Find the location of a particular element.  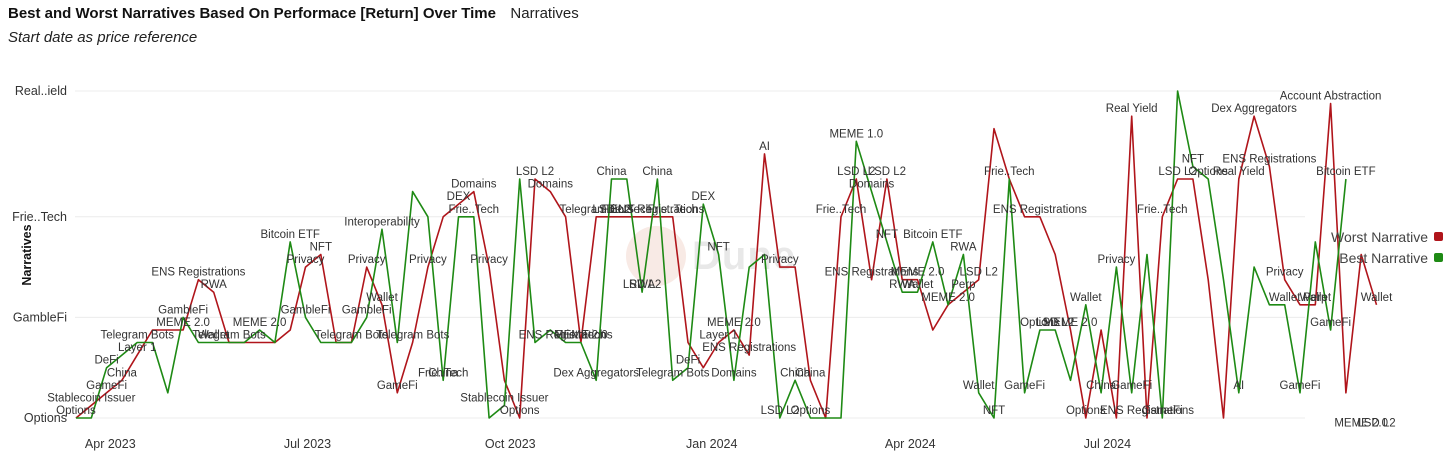

data-label: Layer 1 is located at coordinates (137, 348).